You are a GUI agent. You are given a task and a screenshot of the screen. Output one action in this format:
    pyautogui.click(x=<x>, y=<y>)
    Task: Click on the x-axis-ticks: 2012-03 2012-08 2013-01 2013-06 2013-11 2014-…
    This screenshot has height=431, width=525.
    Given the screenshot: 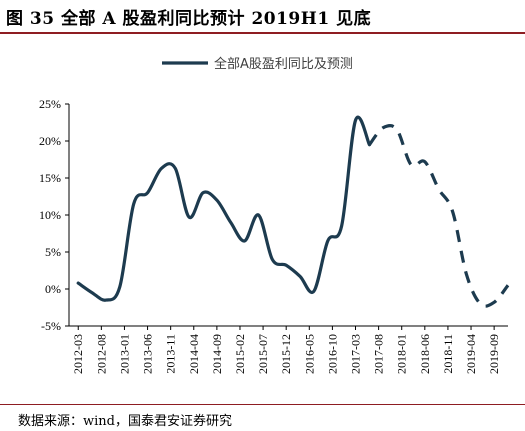 What is the action you would take?
    pyautogui.click(x=286, y=350)
    